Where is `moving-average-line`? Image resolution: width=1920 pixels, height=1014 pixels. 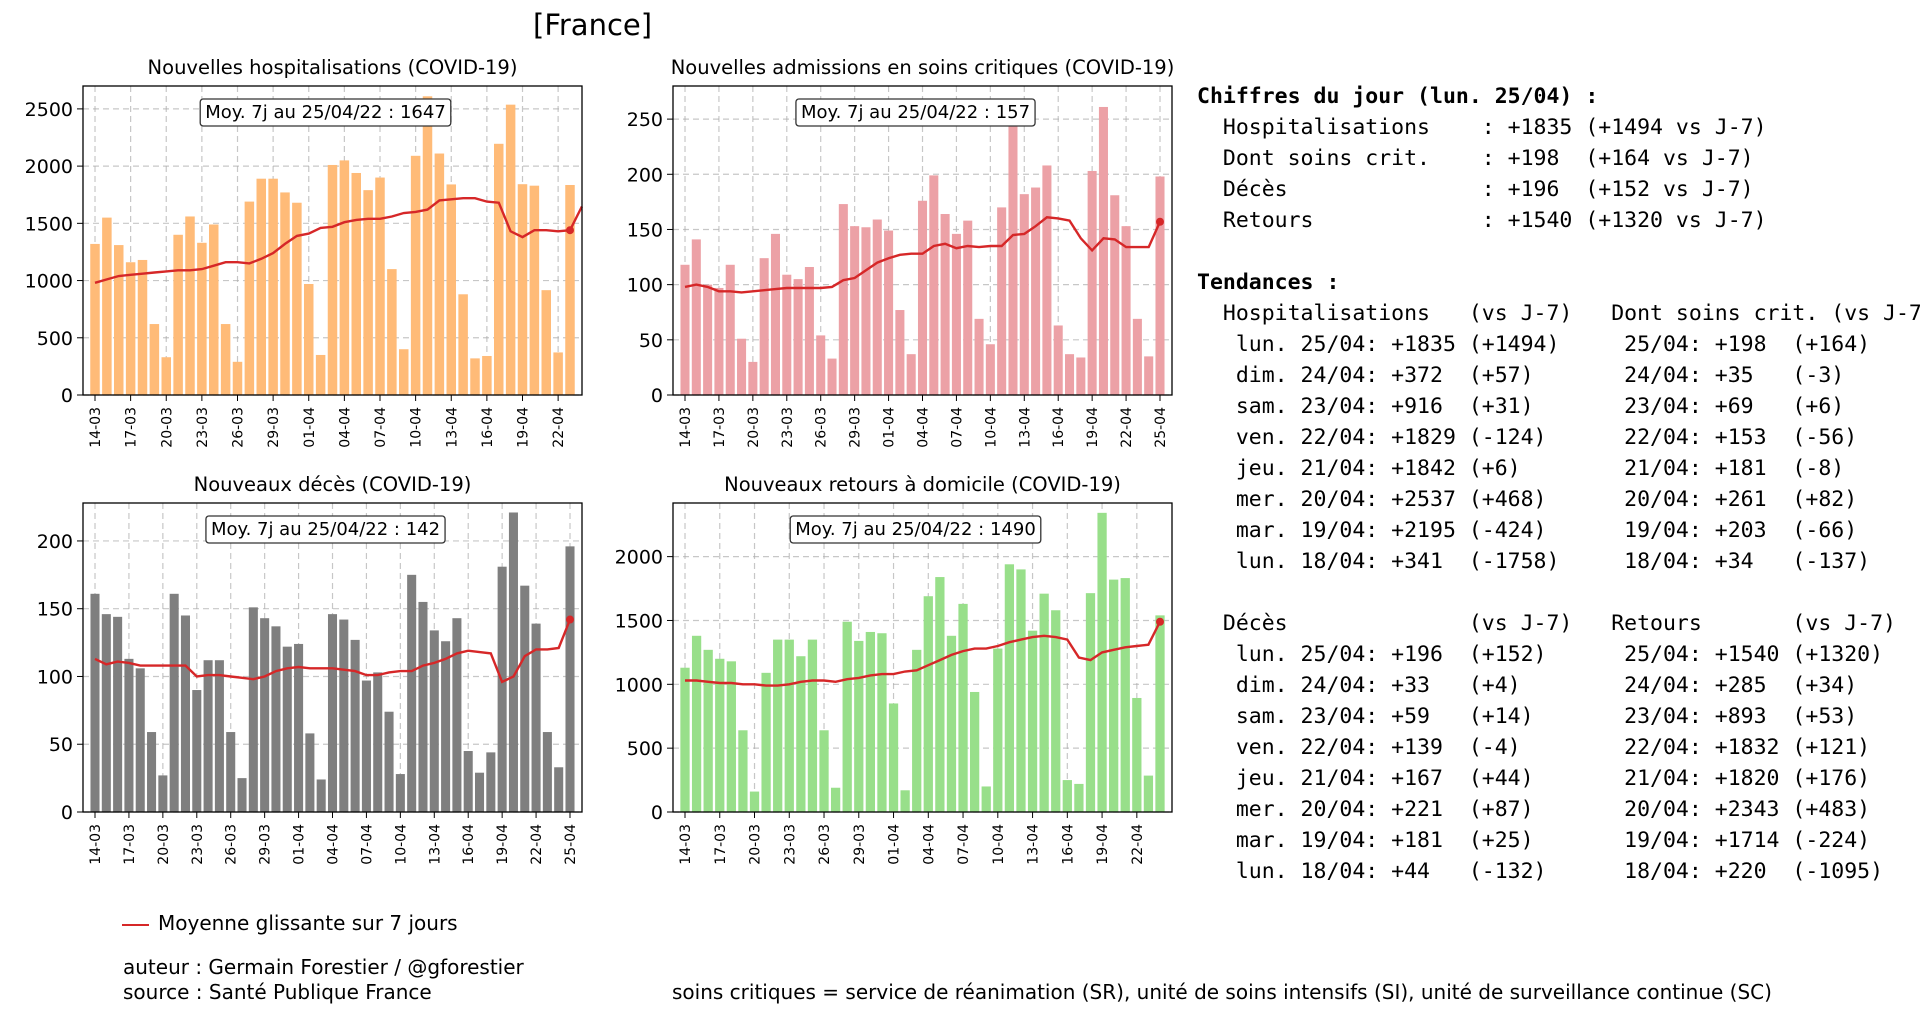
moving-average-line is located at coordinates (333, 651).